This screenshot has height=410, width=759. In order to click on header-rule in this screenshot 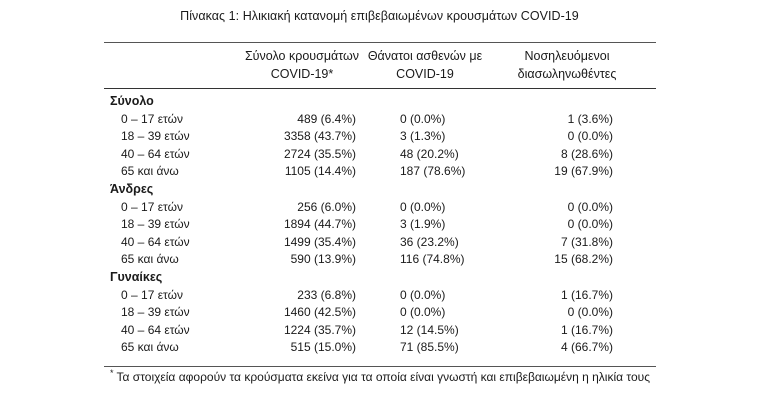, I will do `click(380, 88)`.